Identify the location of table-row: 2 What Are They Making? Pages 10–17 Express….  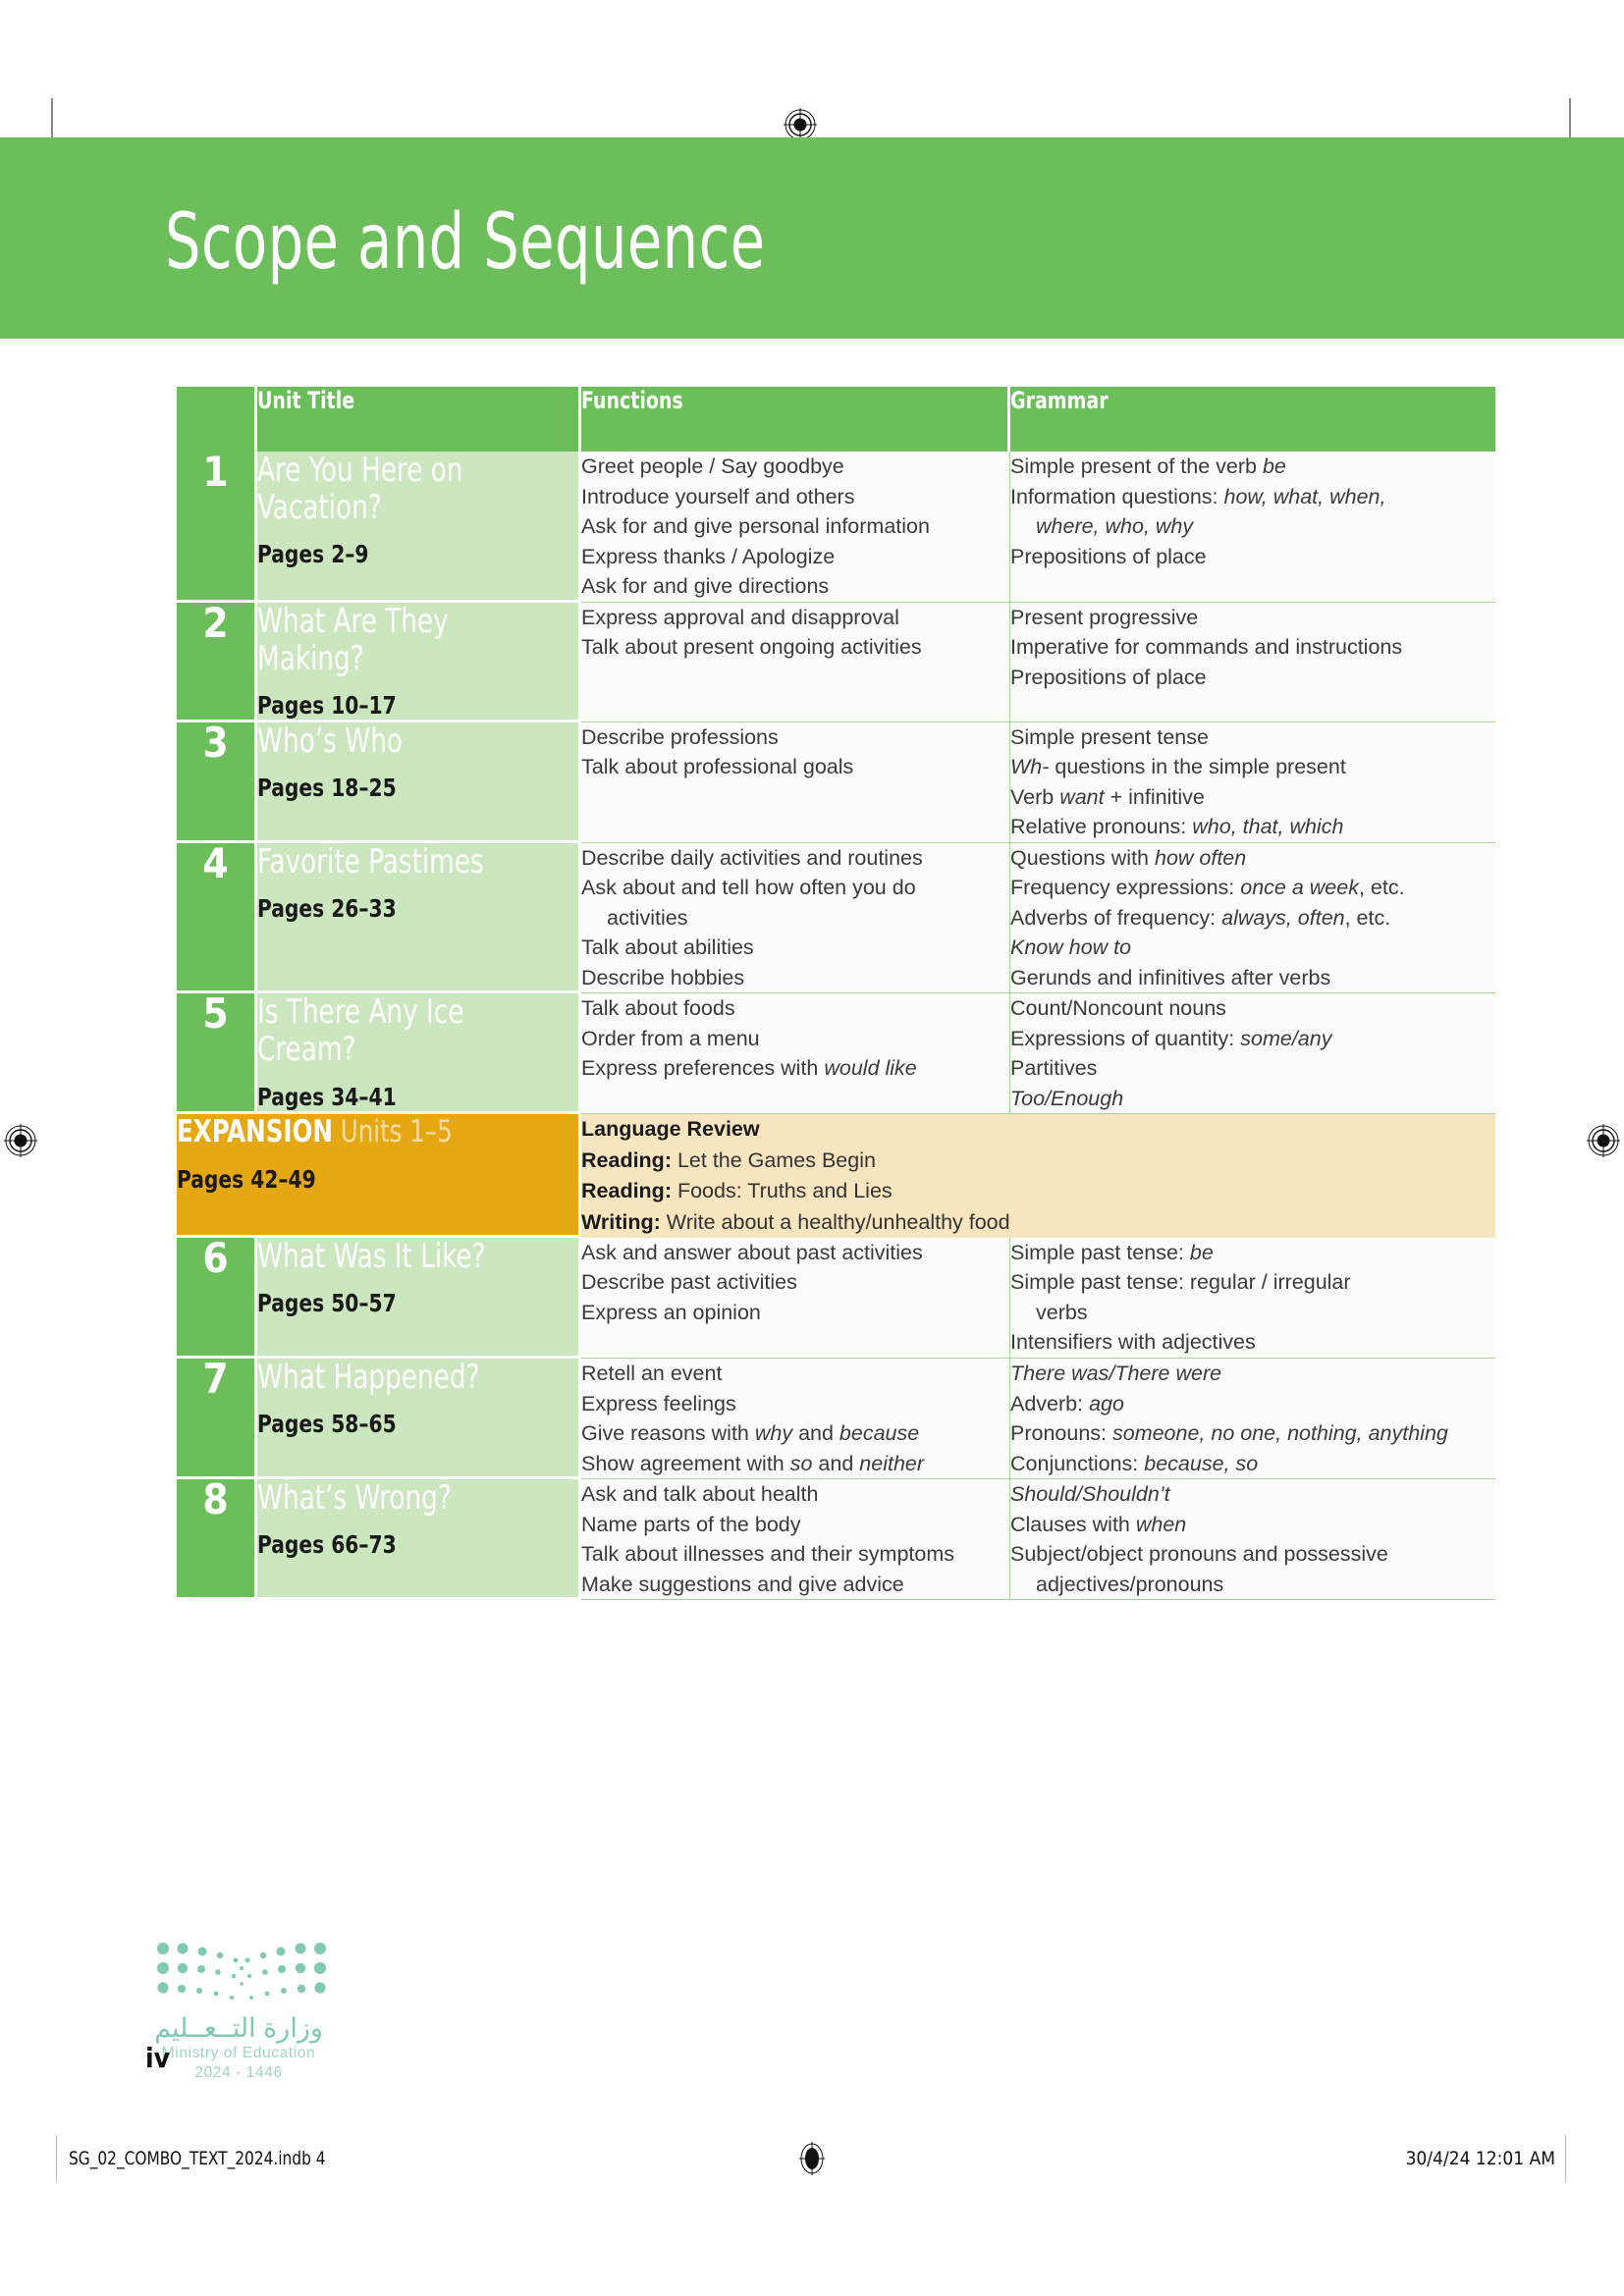
(836, 662).